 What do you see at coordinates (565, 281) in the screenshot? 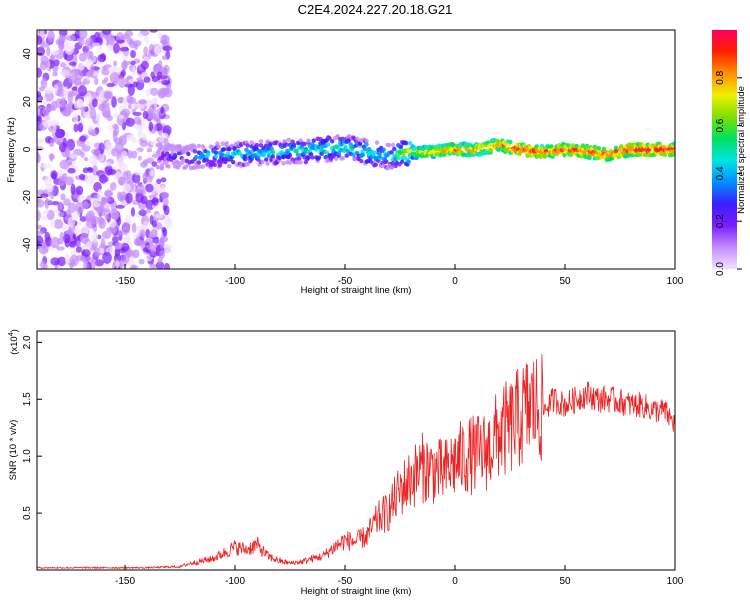
I see `x-tick-label: 50` at bounding box center [565, 281].